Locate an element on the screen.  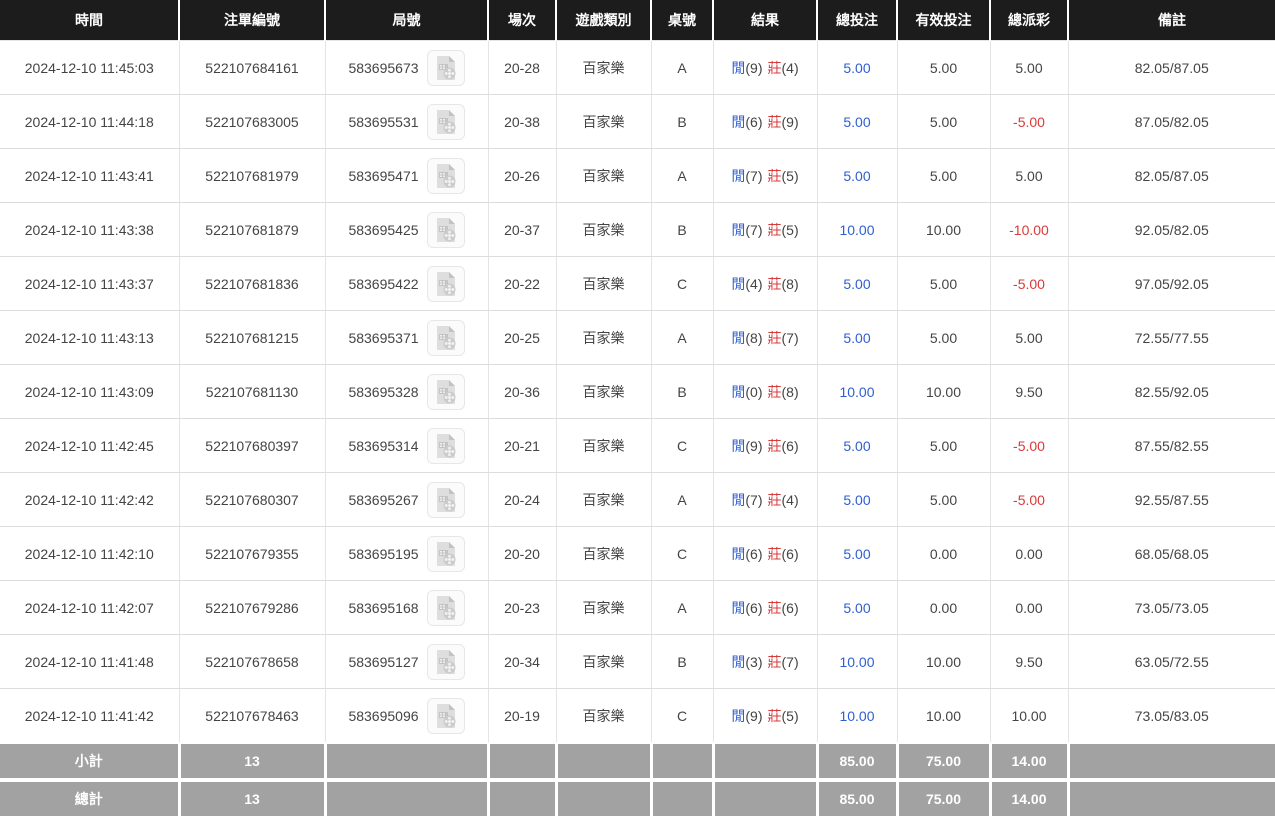
total-payout-value: 9.50 is located at coordinates (1029, 661).